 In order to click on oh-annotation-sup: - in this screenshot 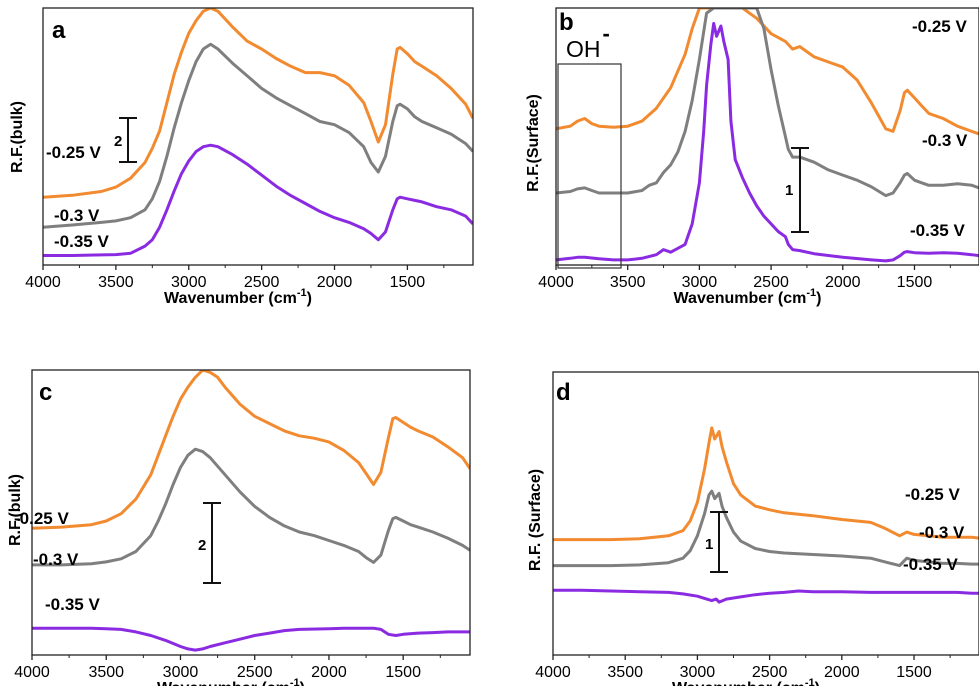, I will do `click(606, 33)`.